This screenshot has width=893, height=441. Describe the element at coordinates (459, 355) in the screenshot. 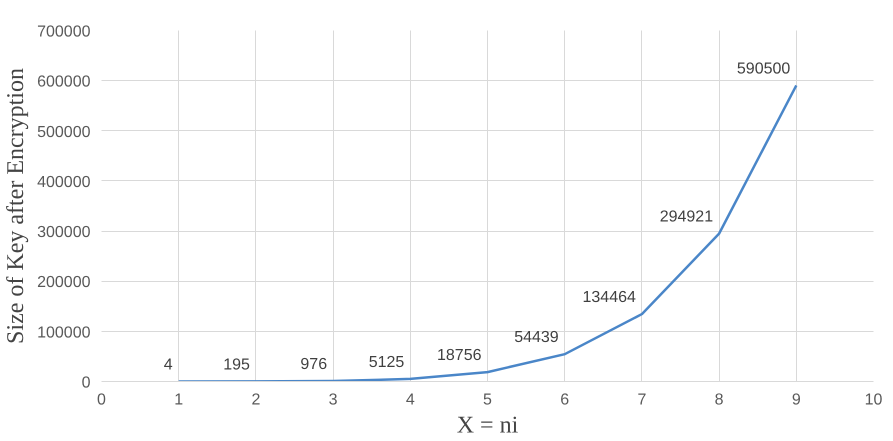

I see `data-label: 18756` at that location.